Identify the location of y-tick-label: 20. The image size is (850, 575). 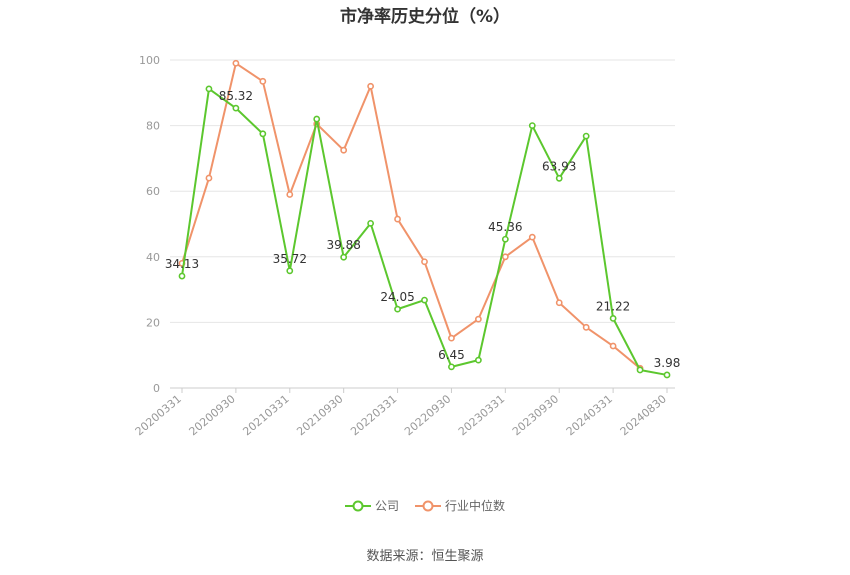
(153, 322).